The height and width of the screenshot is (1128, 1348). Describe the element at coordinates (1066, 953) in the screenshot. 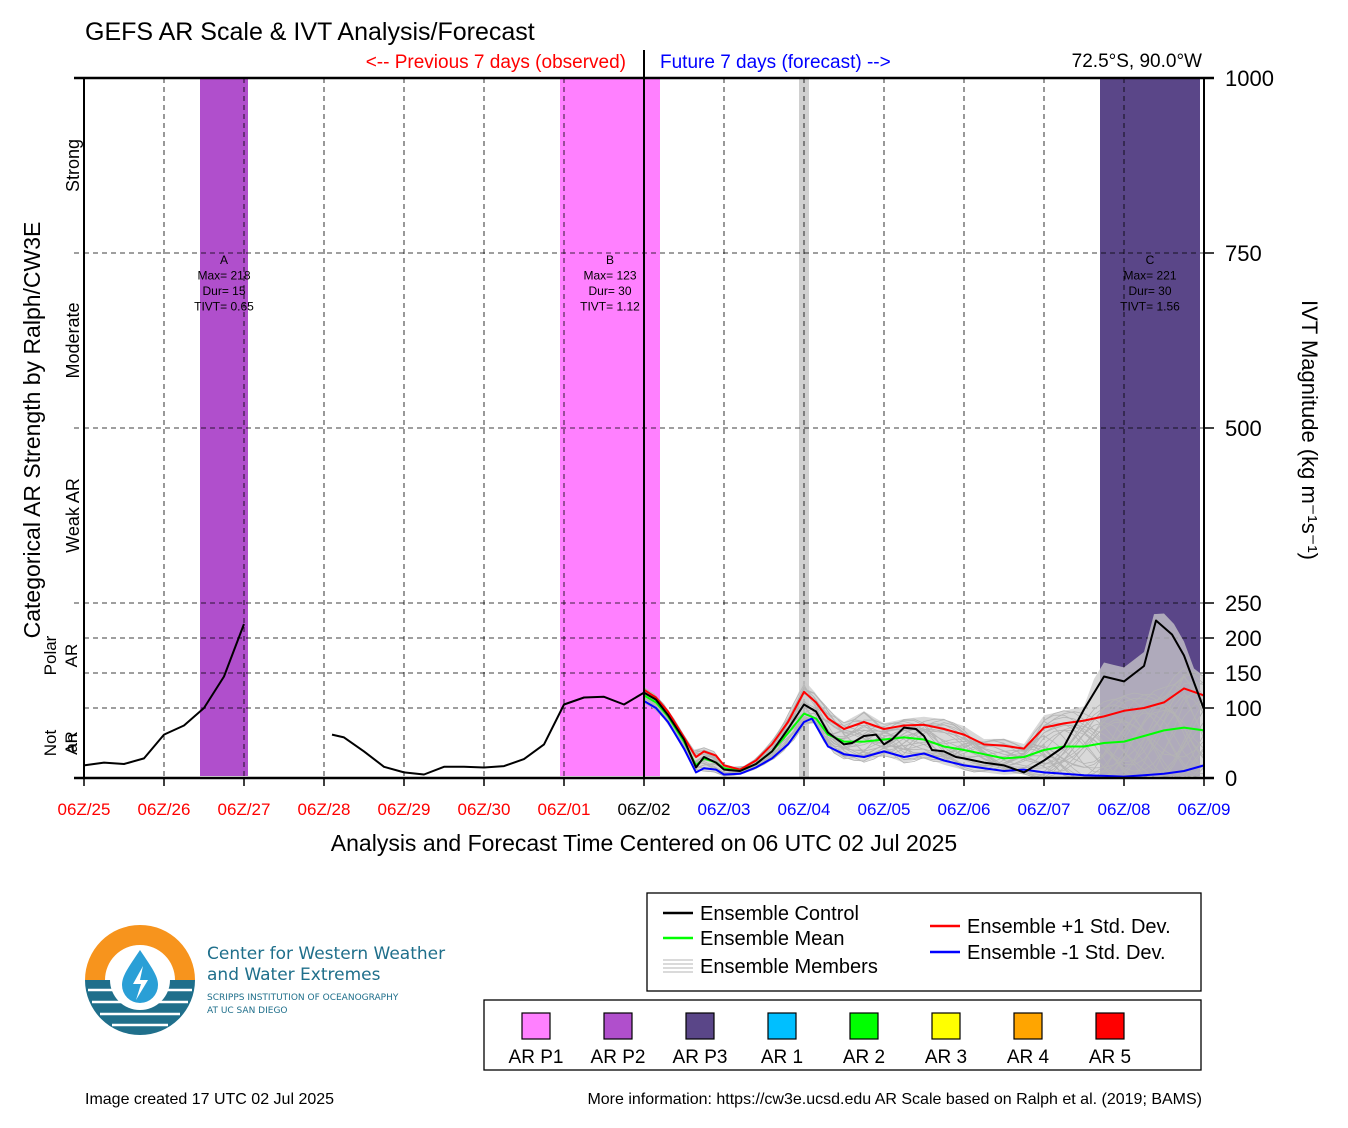

I see `legend-label: Ensemble -1 Std. Dev.` at that location.